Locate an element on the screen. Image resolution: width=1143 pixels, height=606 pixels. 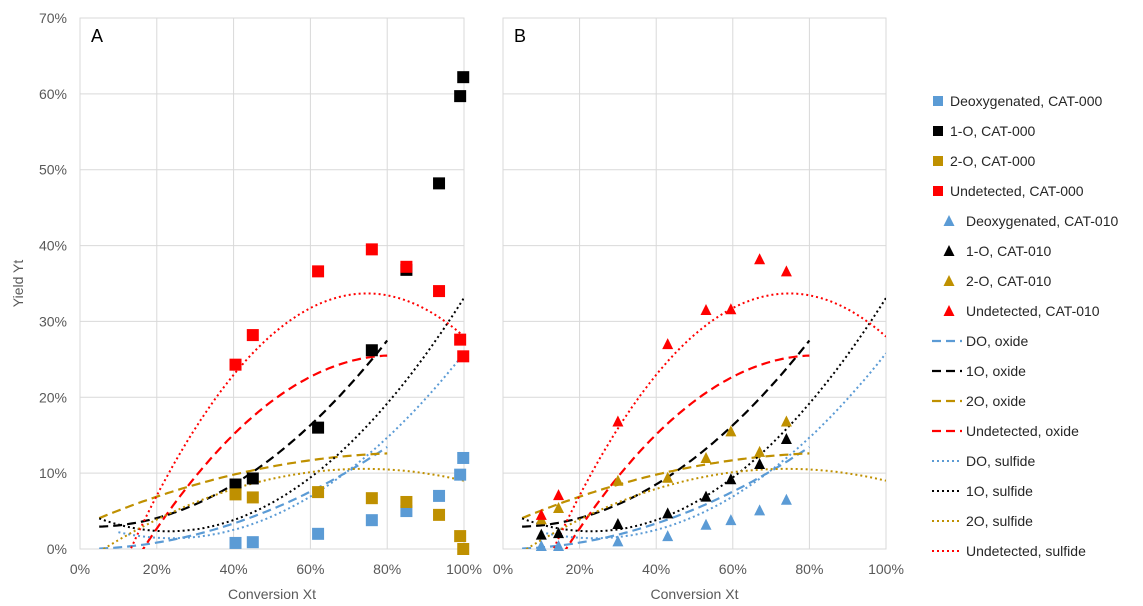
fit-curve-1o-sulfide is located at coordinates (281, 415).